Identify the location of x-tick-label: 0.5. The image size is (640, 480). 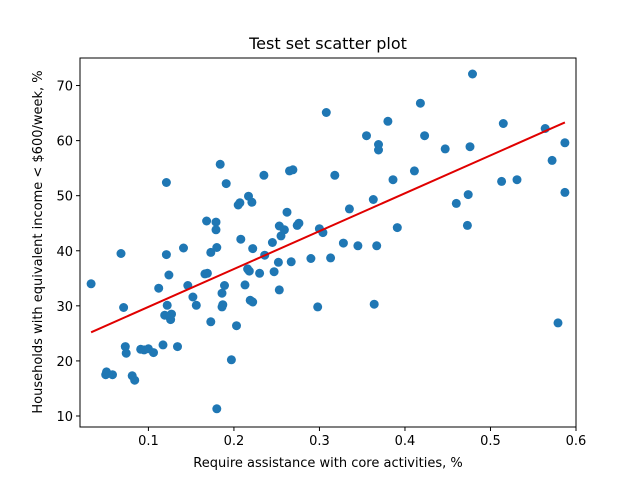
(490, 441).